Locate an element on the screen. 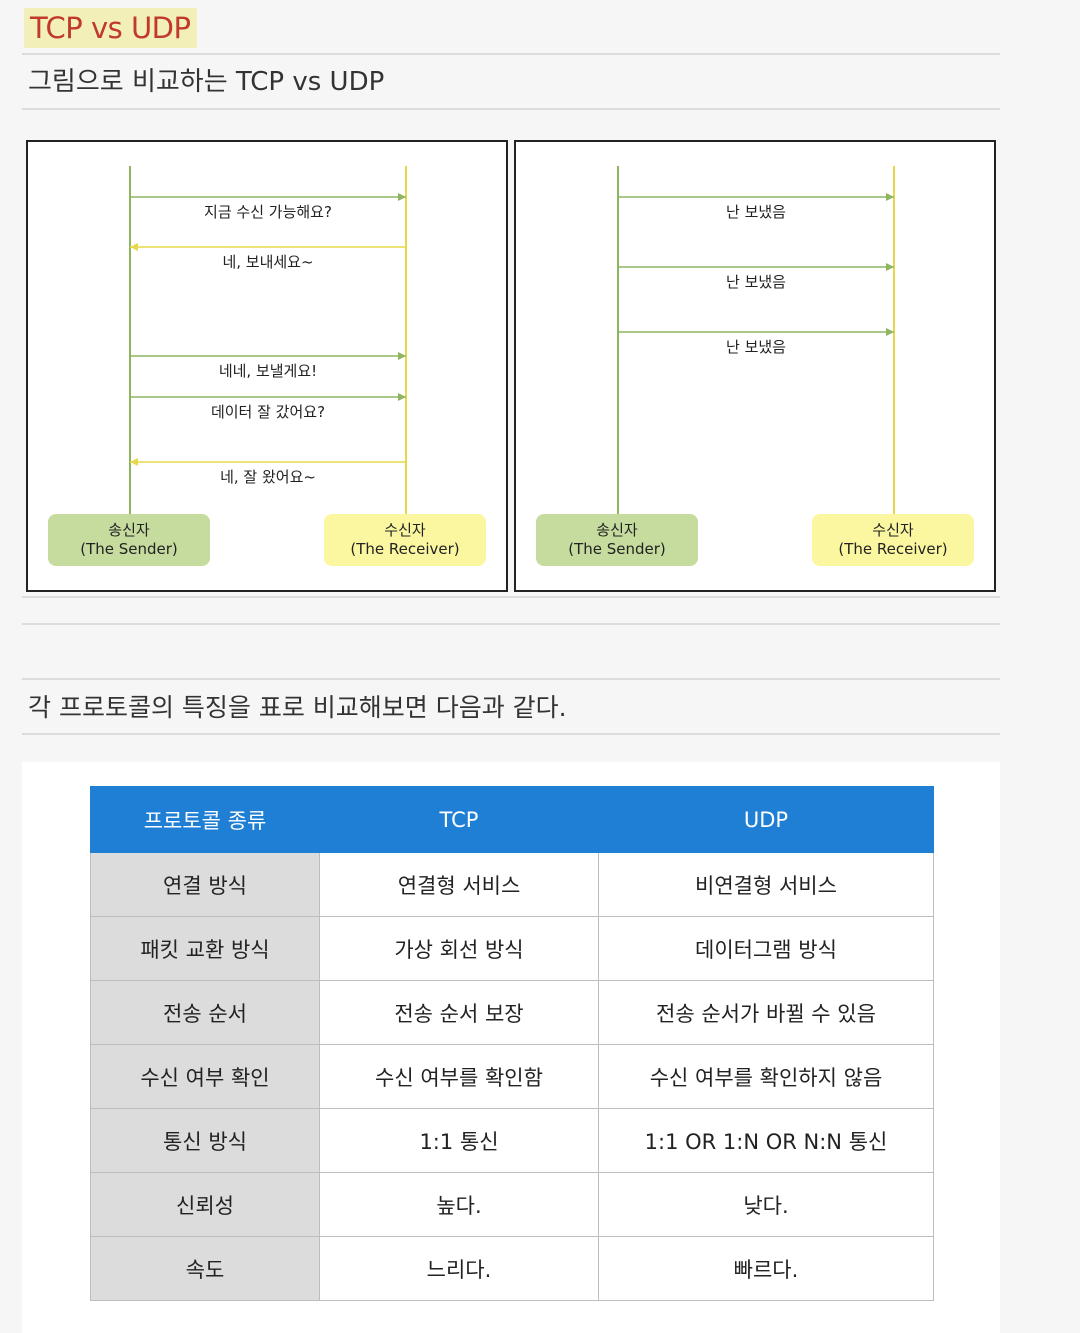  row-label: 신뢰성 is located at coordinates (205, 1204).